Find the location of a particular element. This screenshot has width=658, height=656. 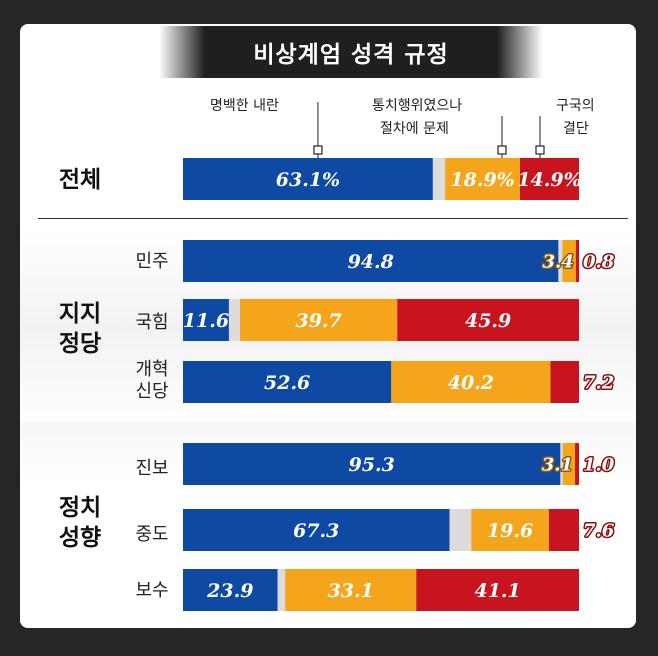

data-label-governing-act: 3.1 is located at coordinates (557, 465).